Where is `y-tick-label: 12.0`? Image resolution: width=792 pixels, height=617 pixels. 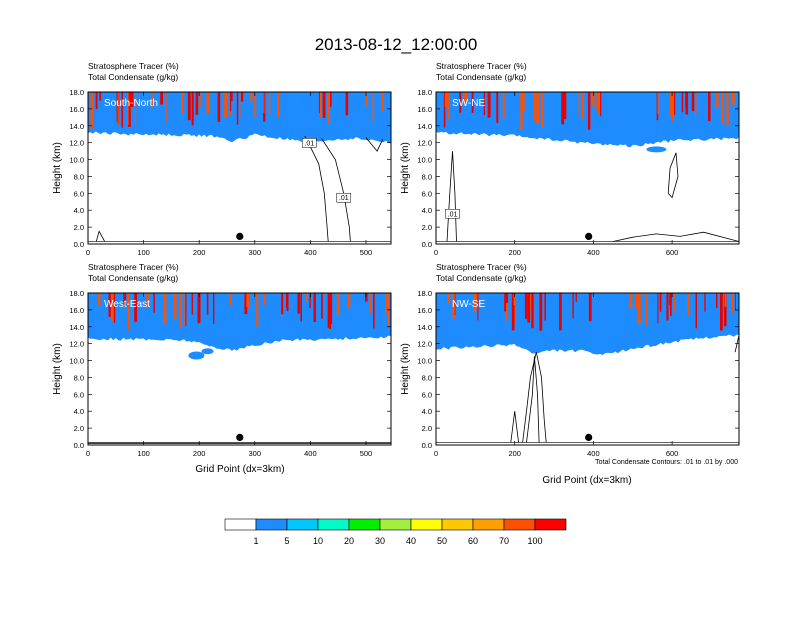 y-tick-label: 12.0 is located at coordinates (424, 143).